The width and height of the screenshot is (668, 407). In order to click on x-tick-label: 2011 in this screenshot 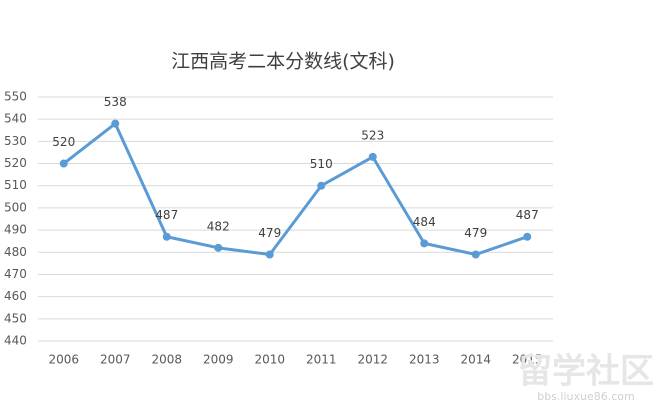, I will do `click(321, 360)`.